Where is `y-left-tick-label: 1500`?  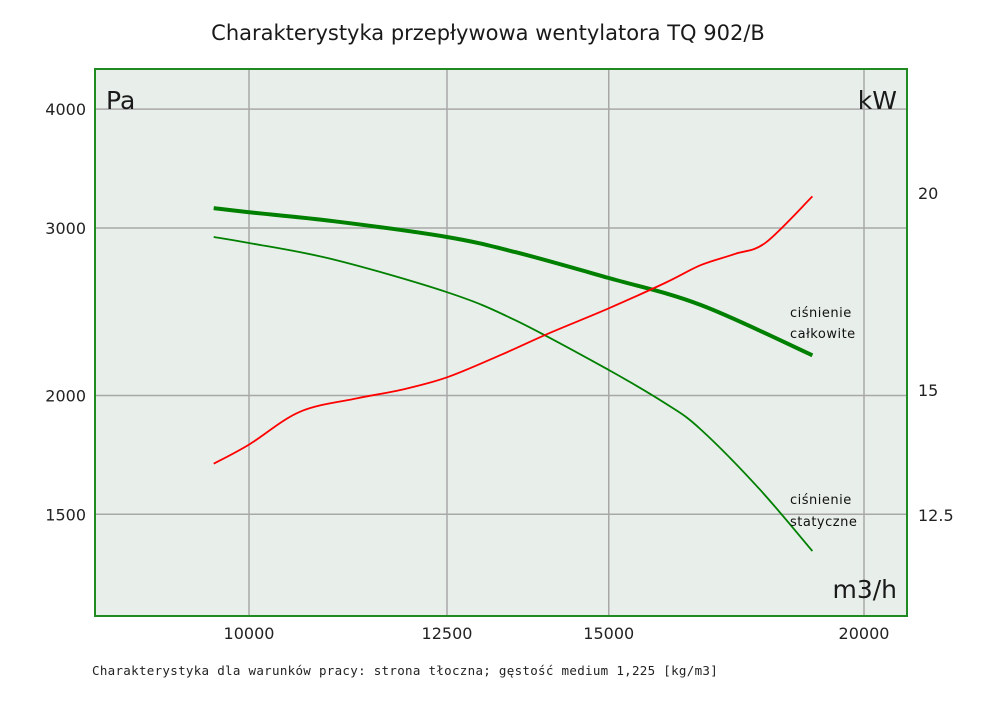 y-left-tick-label: 1500 is located at coordinates (65, 514).